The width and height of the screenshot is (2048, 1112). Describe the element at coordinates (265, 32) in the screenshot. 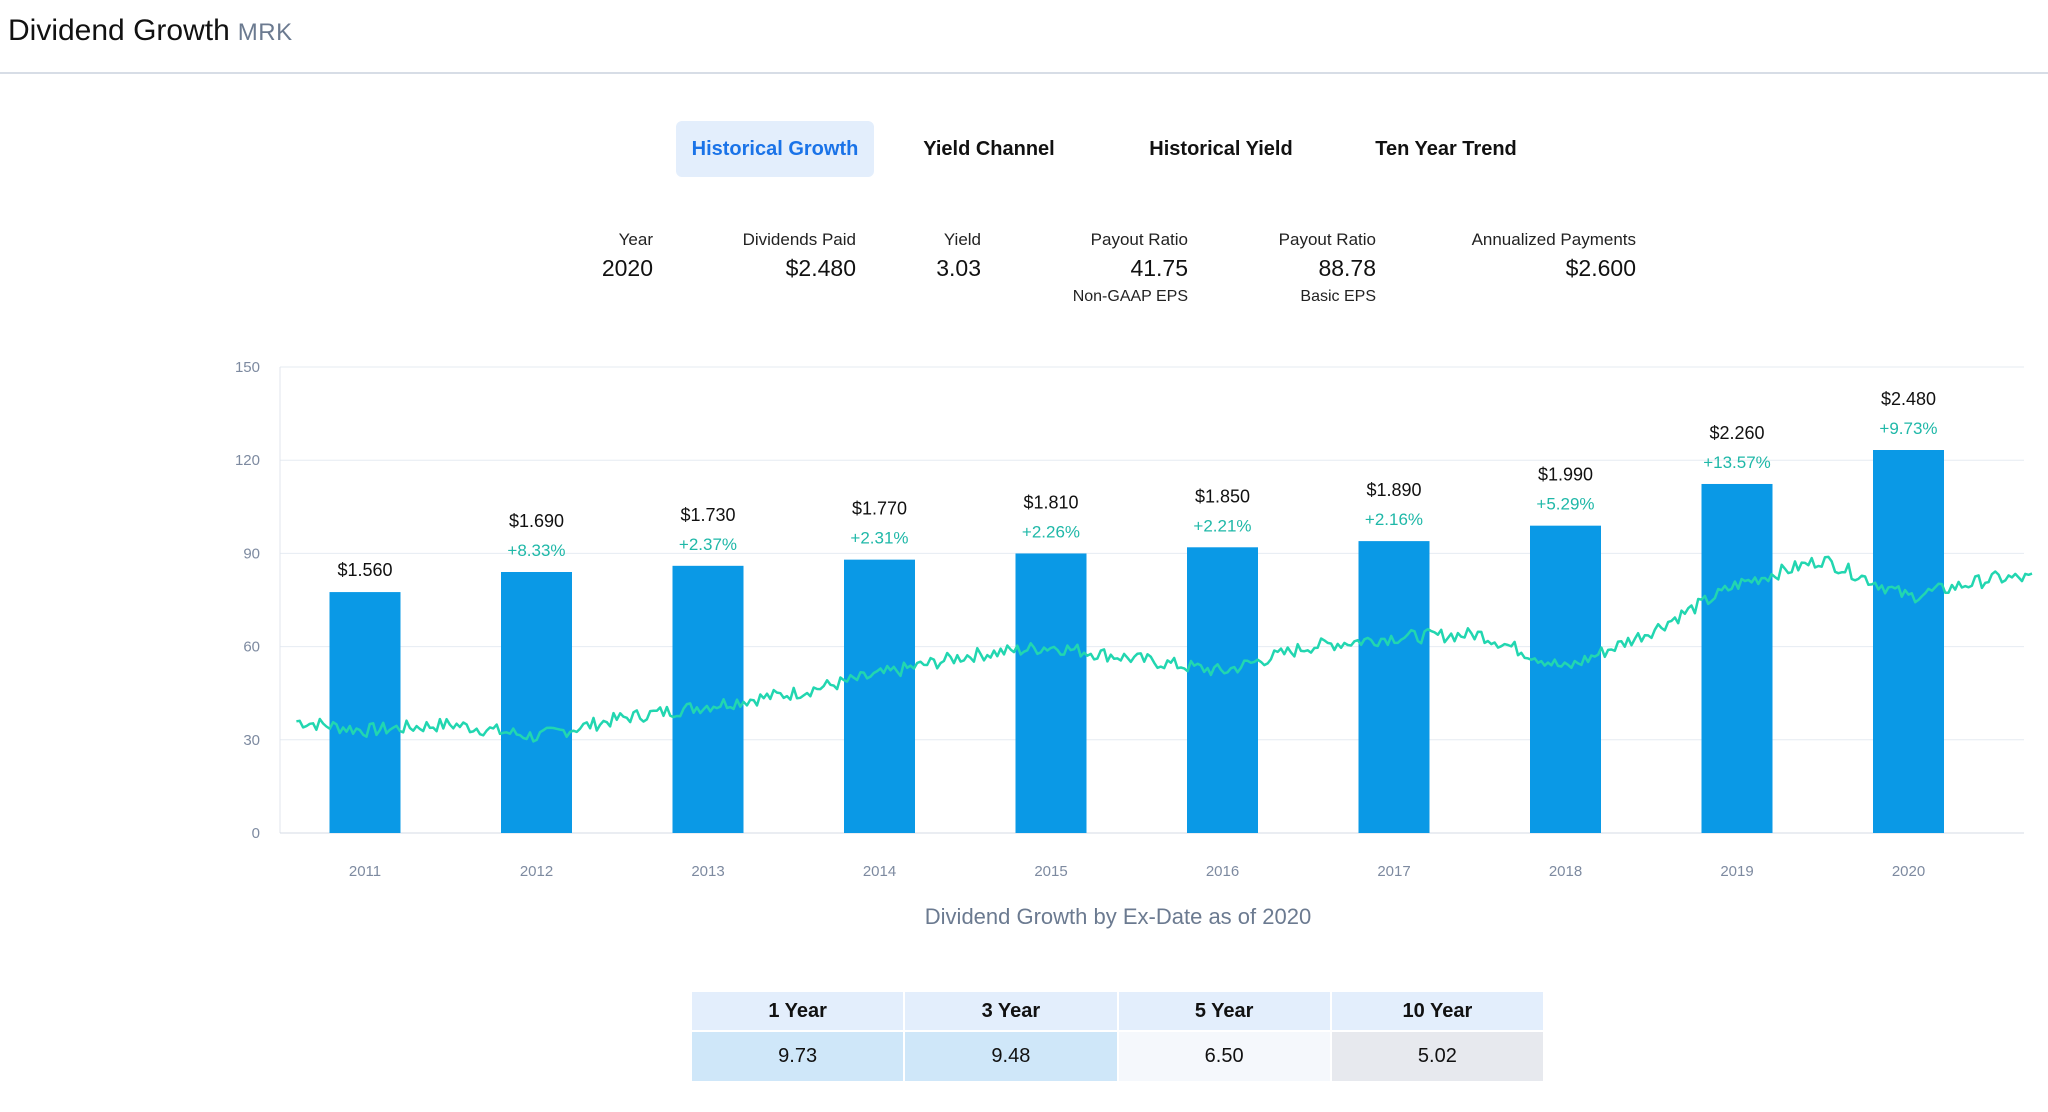

I see `ticker-symbol: MRK` at that location.